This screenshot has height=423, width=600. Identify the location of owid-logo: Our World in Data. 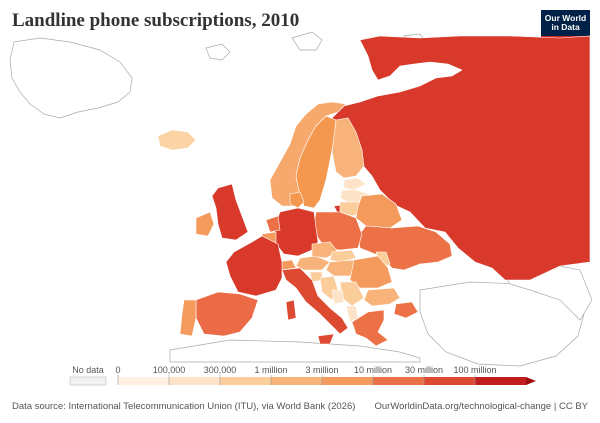
(565, 24).